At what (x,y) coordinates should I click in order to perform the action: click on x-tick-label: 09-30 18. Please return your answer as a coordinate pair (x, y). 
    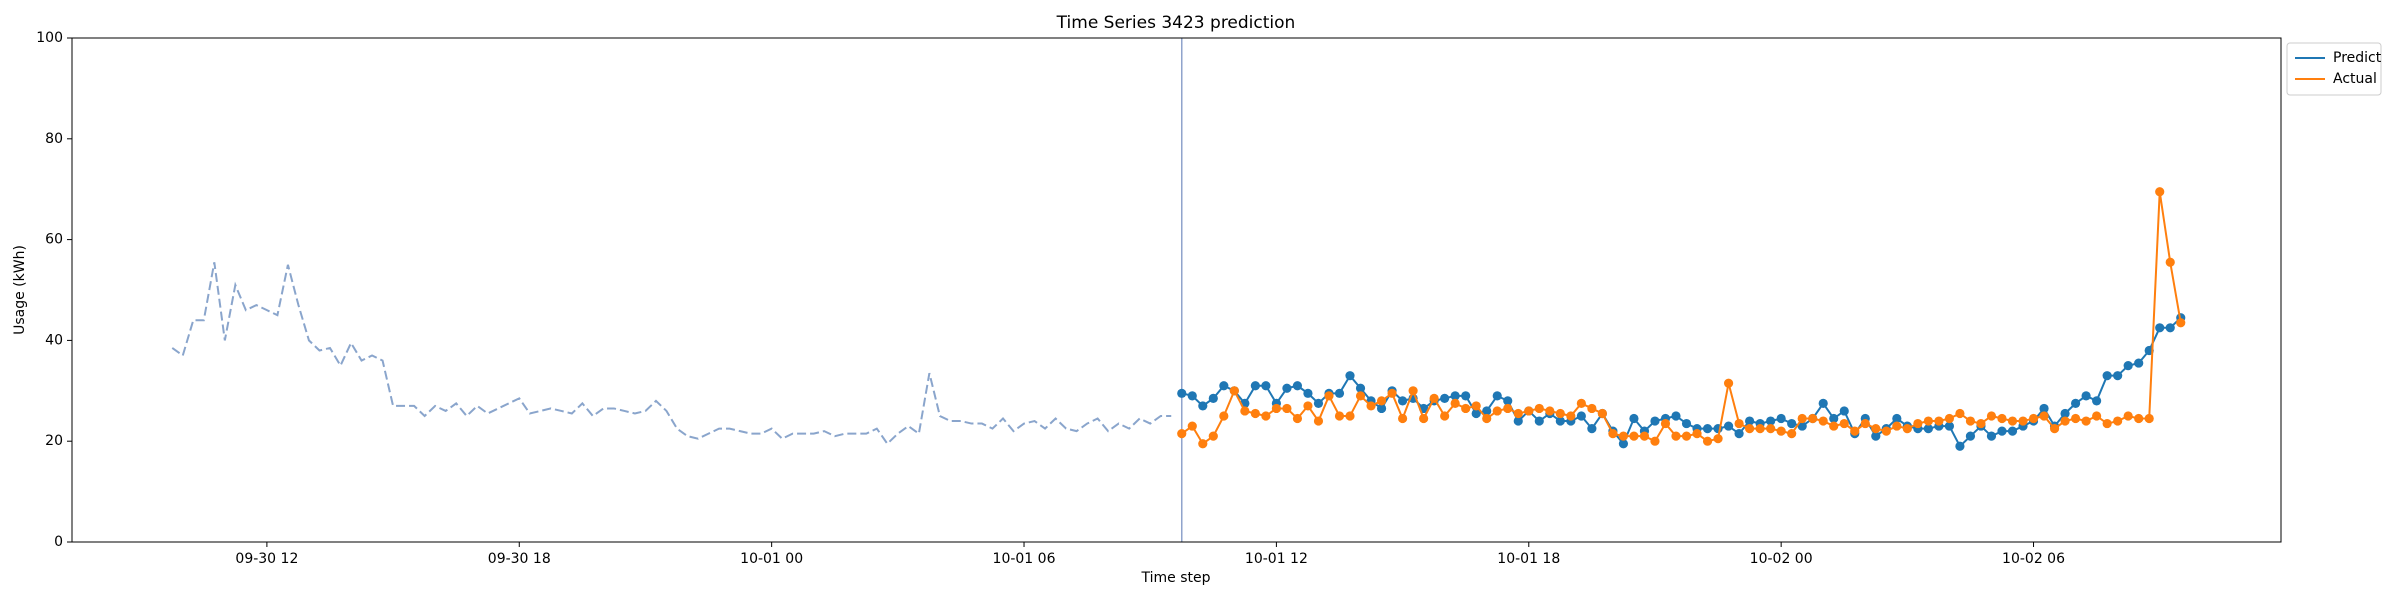
    Looking at the image, I should click on (519, 559).